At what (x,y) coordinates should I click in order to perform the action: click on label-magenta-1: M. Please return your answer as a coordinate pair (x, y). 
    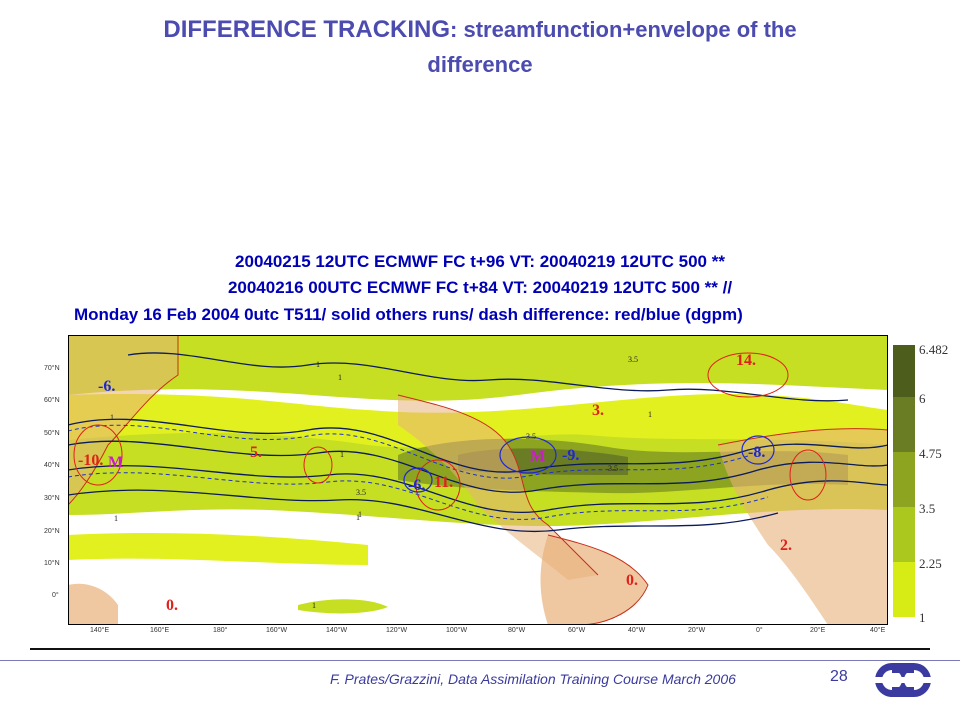
    Looking at the image, I should click on (537, 456).